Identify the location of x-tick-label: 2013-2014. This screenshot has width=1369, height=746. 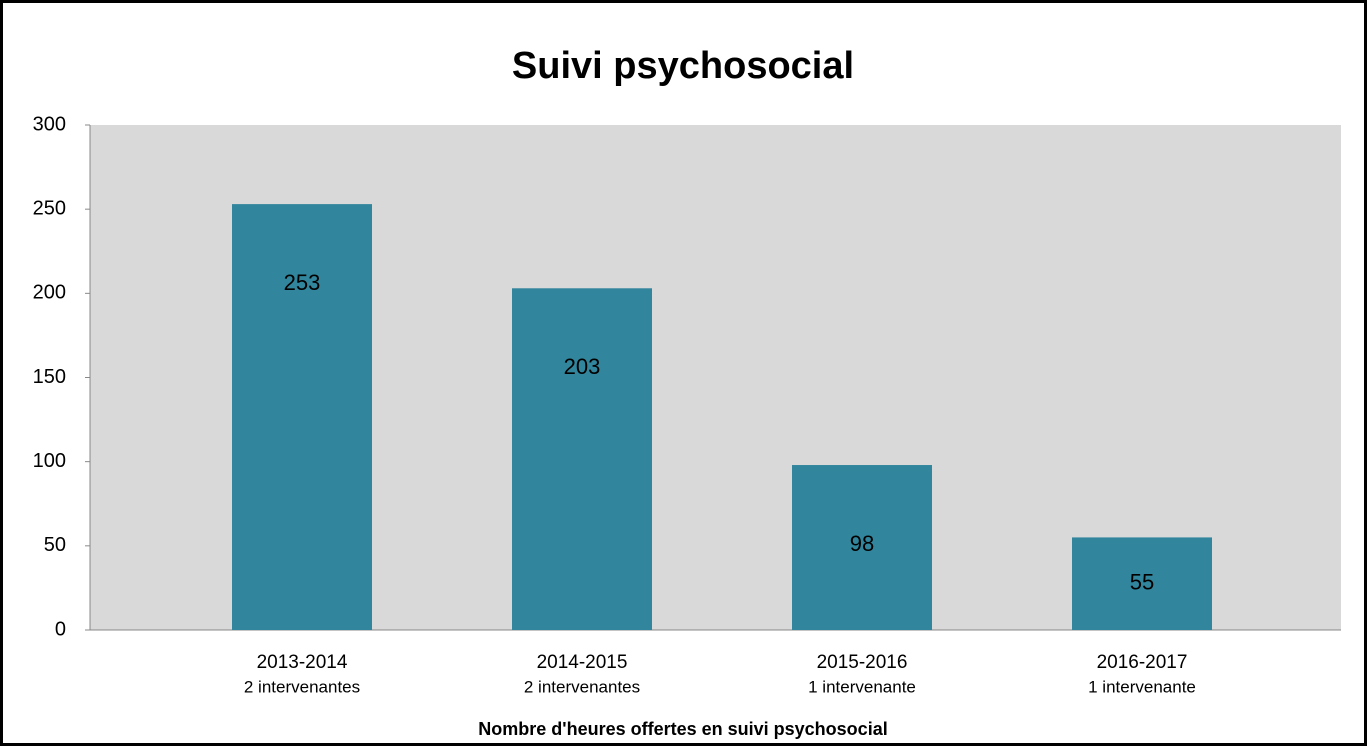
(302, 662).